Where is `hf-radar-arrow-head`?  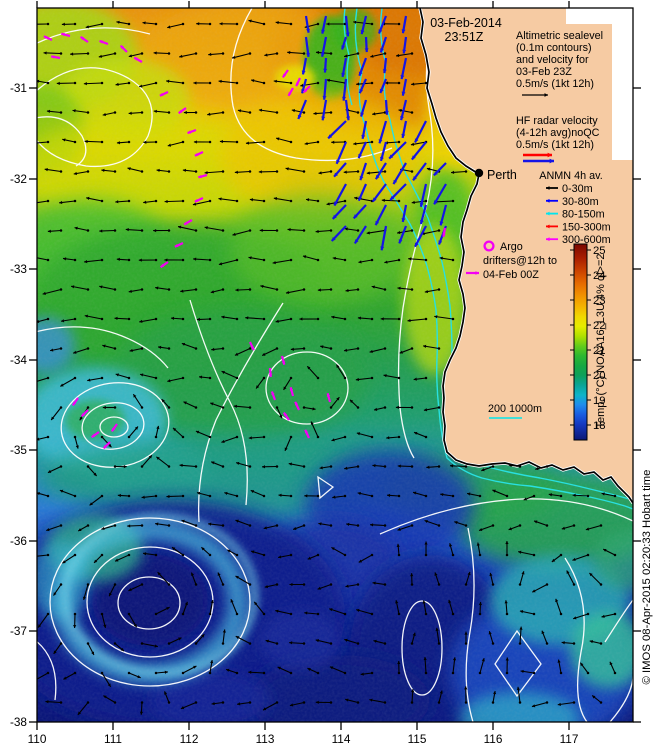 hf-radar-arrow-head is located at coordinates (323, 31).